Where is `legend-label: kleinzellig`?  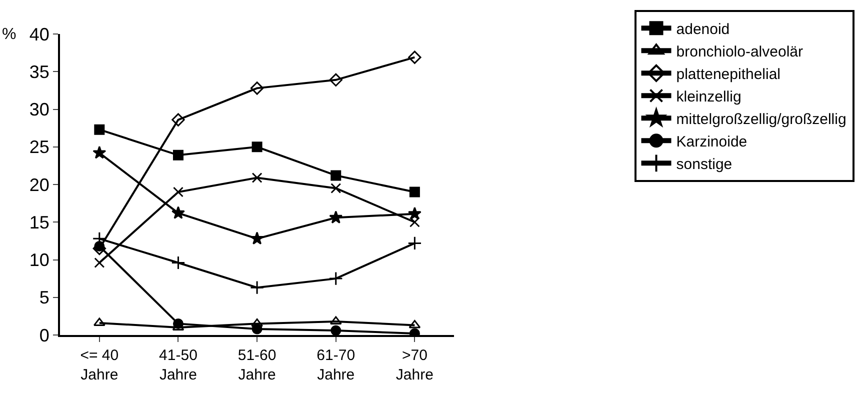
legend-label: kleinzellig is located at coordinates (709, 97).